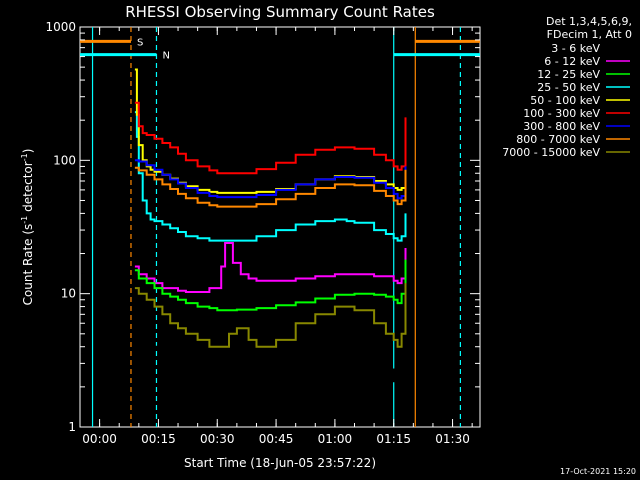 The width and height of the screenshot is (640, 480). Describe the element at coordinates (99, 439) in the screenshot. I see `x-tick-label-0: 00:00` at that location.